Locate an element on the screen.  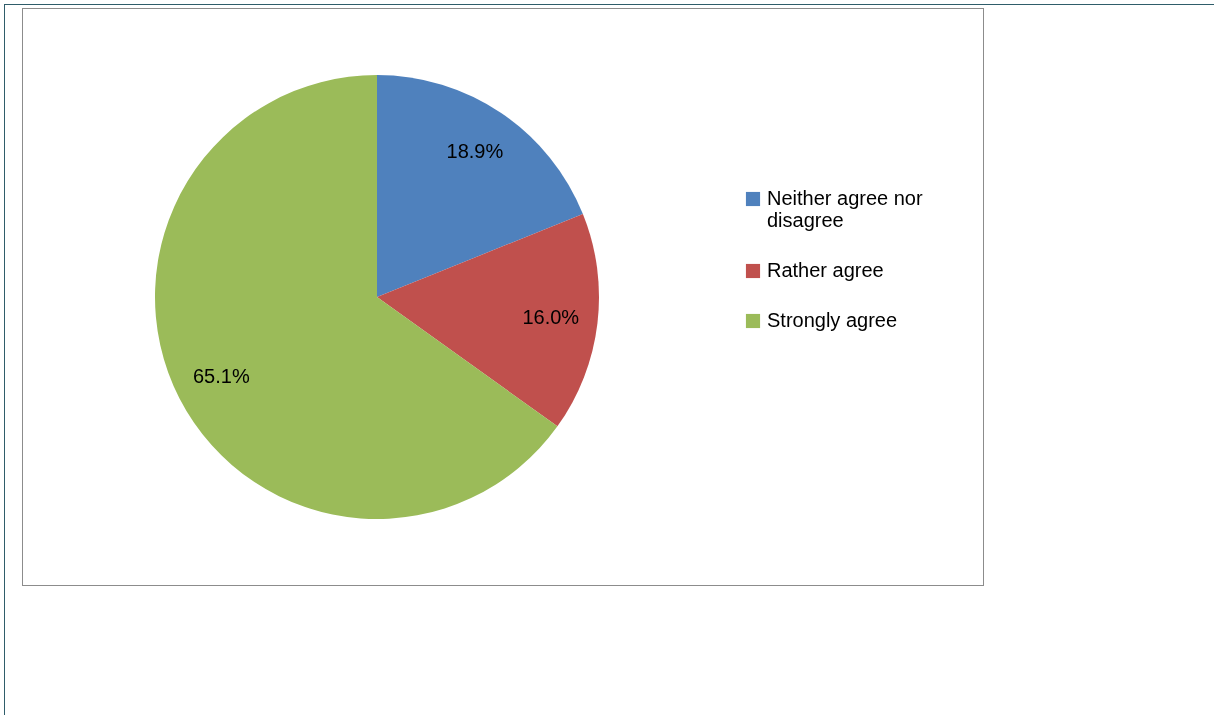
data-label: 18.9% is located at coordinates (475, 150).